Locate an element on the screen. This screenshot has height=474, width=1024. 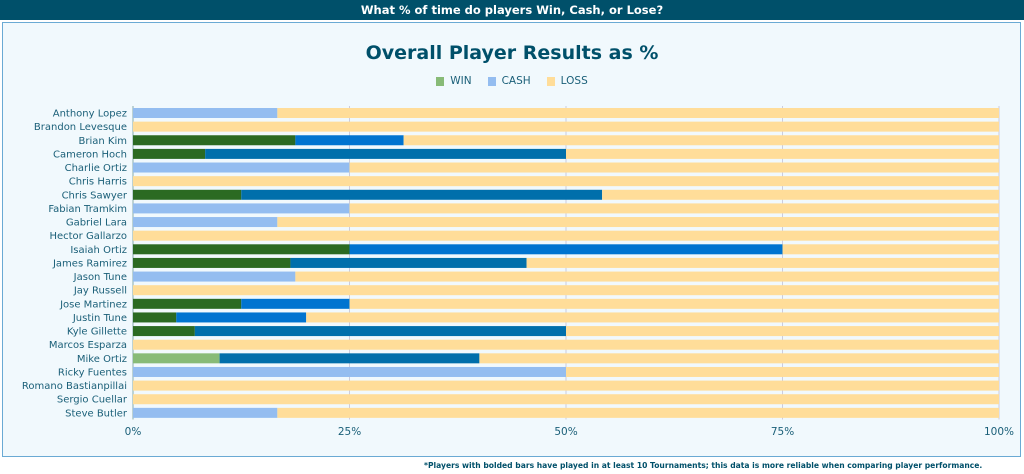
category-label: Jason Tune is located at coordinates (100, 277).